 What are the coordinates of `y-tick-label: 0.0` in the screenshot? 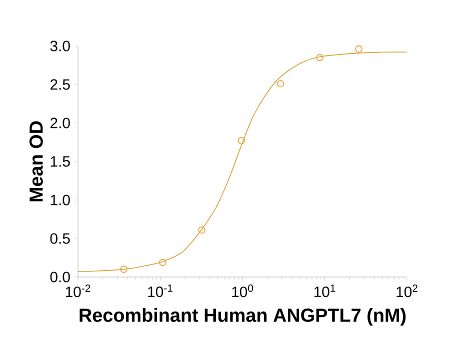 It's located at (60, 277).